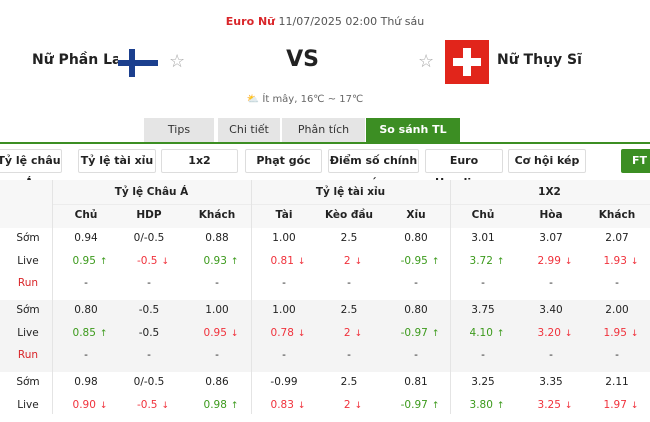  Describe the element at coordinates (539, 60) in the screenshot. I see `away-team-name: Nữ Thụy Sĩ` at that location.